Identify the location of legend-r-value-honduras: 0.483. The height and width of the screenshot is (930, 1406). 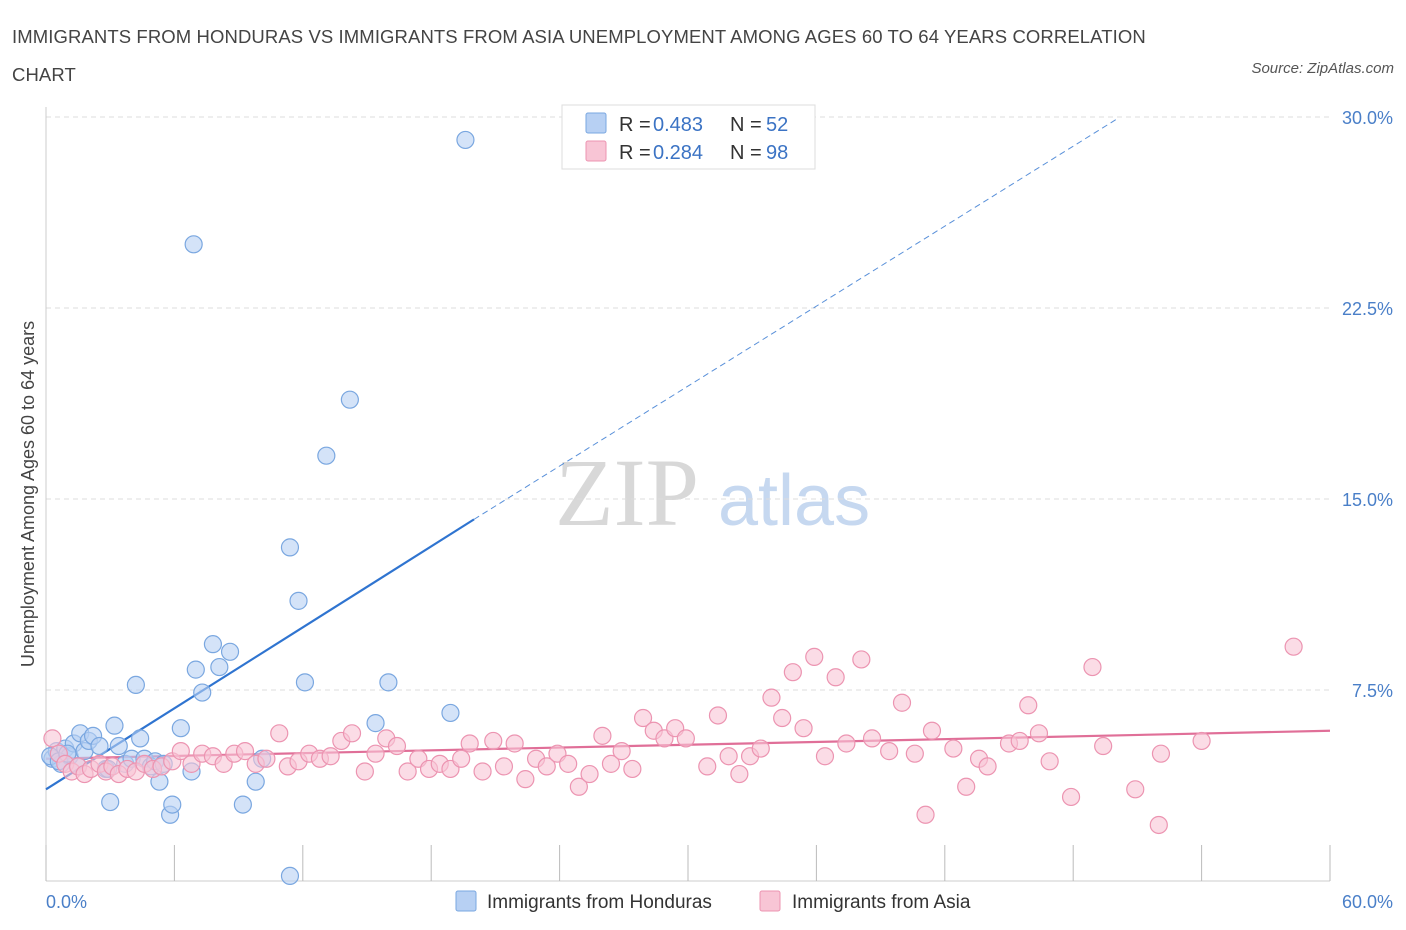
(678, 125).